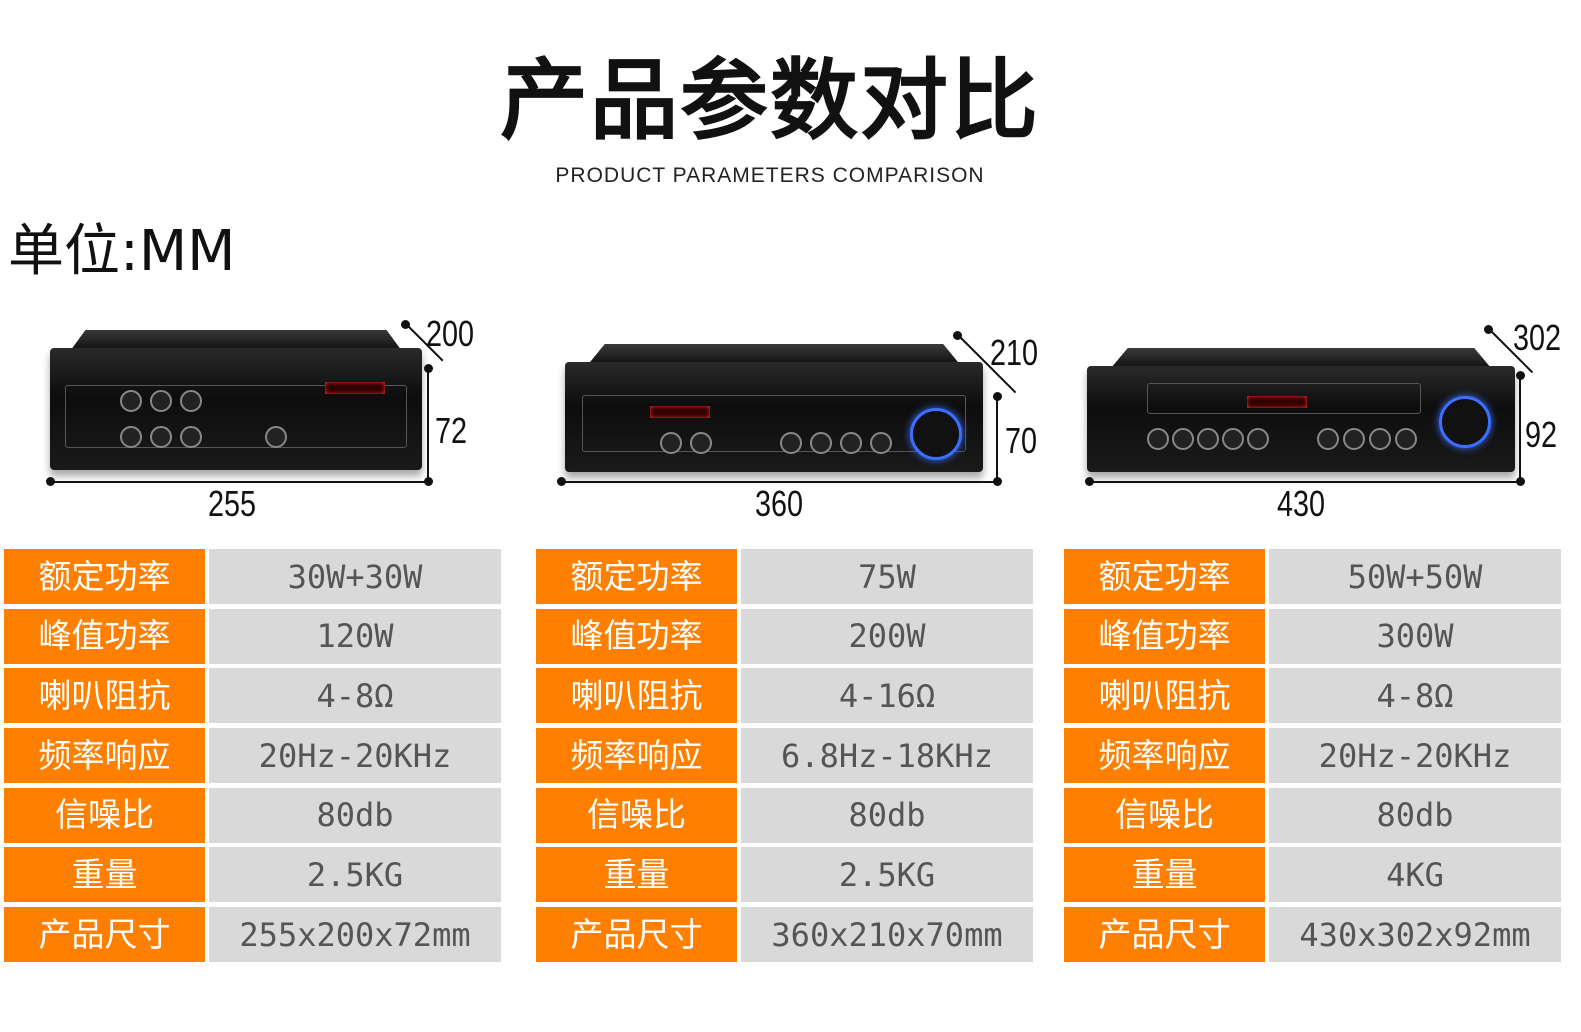 The height and width of the screenshot is (1032, 1581). Describe the element at coordinates (122, 251) in the screenshot. I see `unit-label: 单位:MM` at that location.